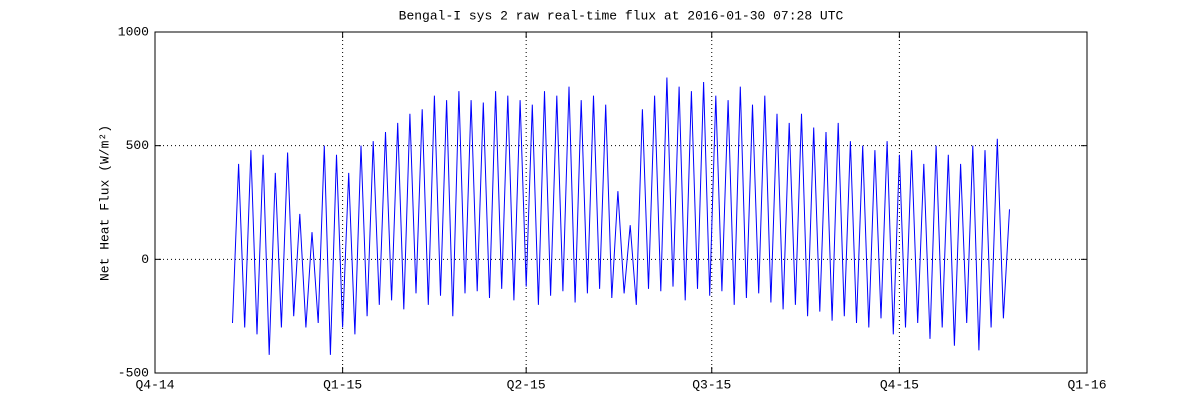  I want to click on y-tick-label: 1000, so click(133, 31).